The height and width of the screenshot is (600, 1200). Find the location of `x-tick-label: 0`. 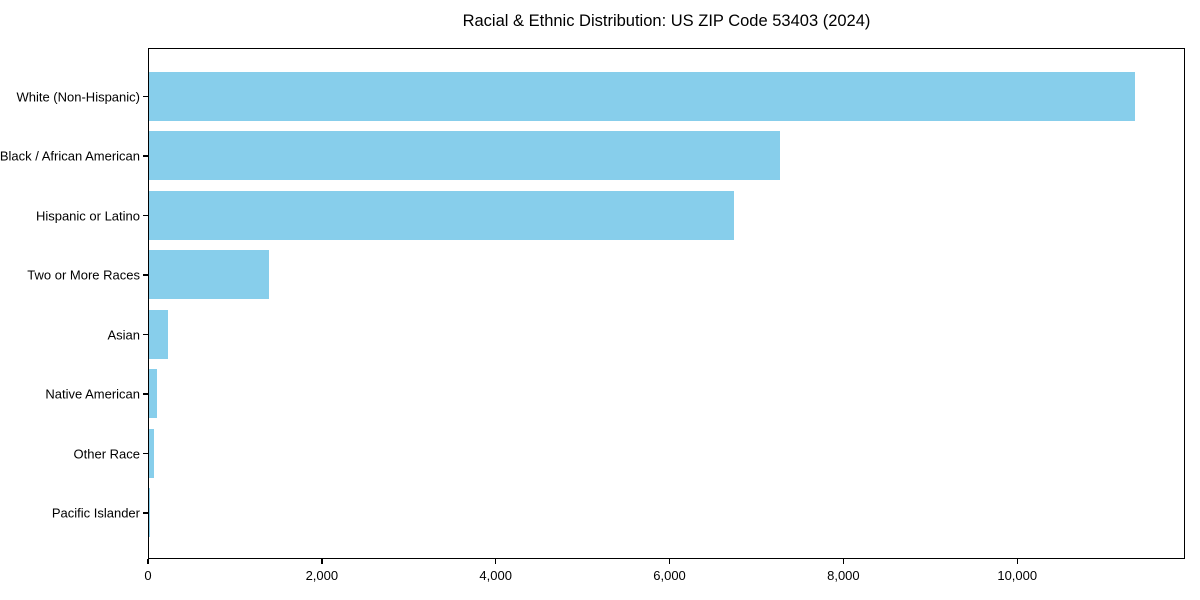

x-tick-label: 0 is located at coordinates (148, 575).